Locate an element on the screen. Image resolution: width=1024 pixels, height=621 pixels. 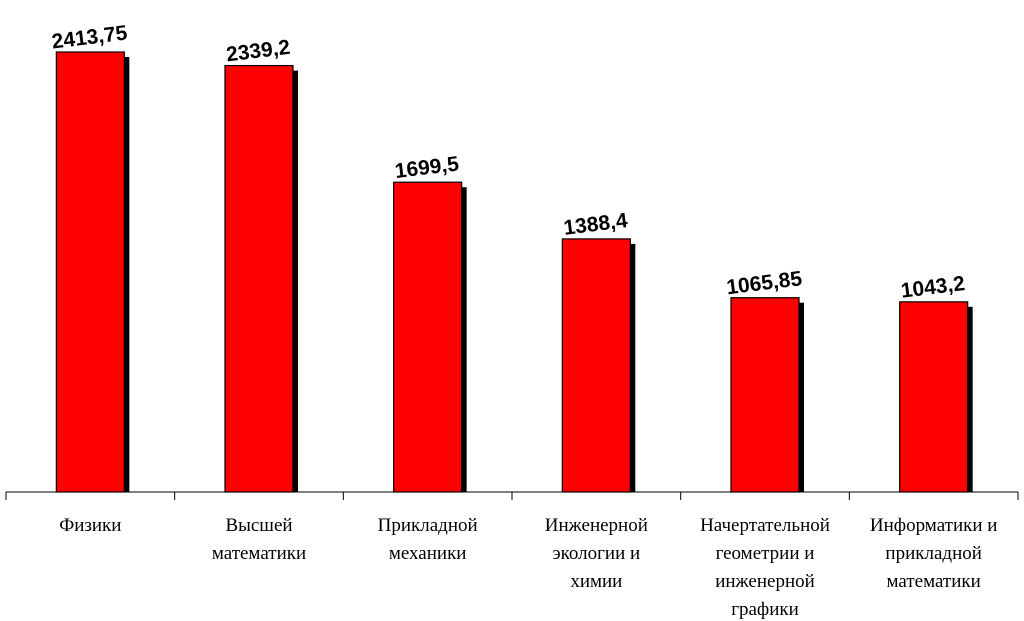
x-axis-ticks is located at coordinates (512, 496).